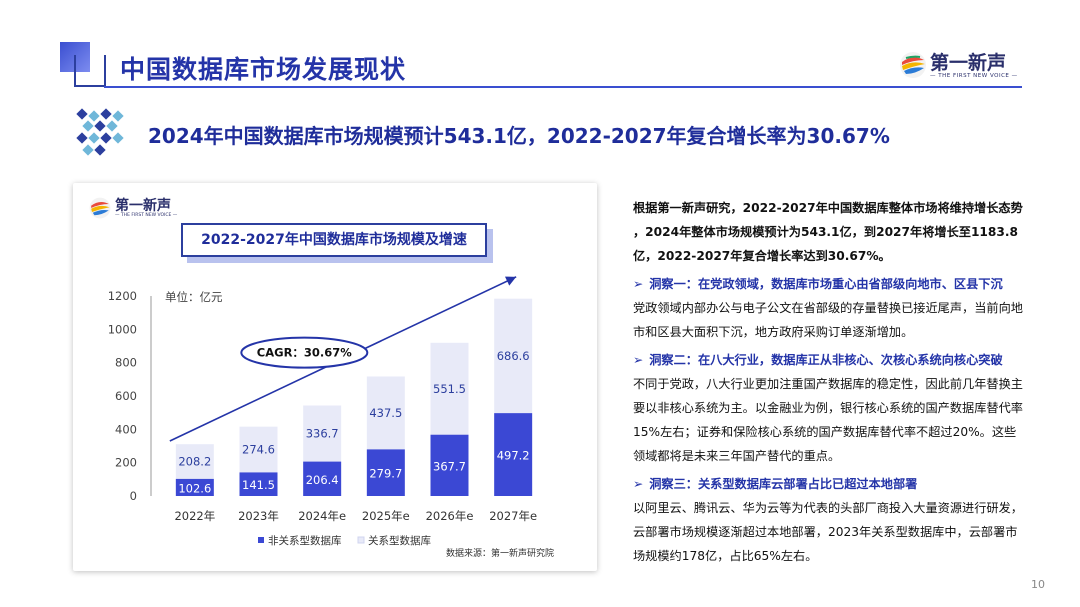  I want to click on y-tick-label: 600, so click(126, 396).